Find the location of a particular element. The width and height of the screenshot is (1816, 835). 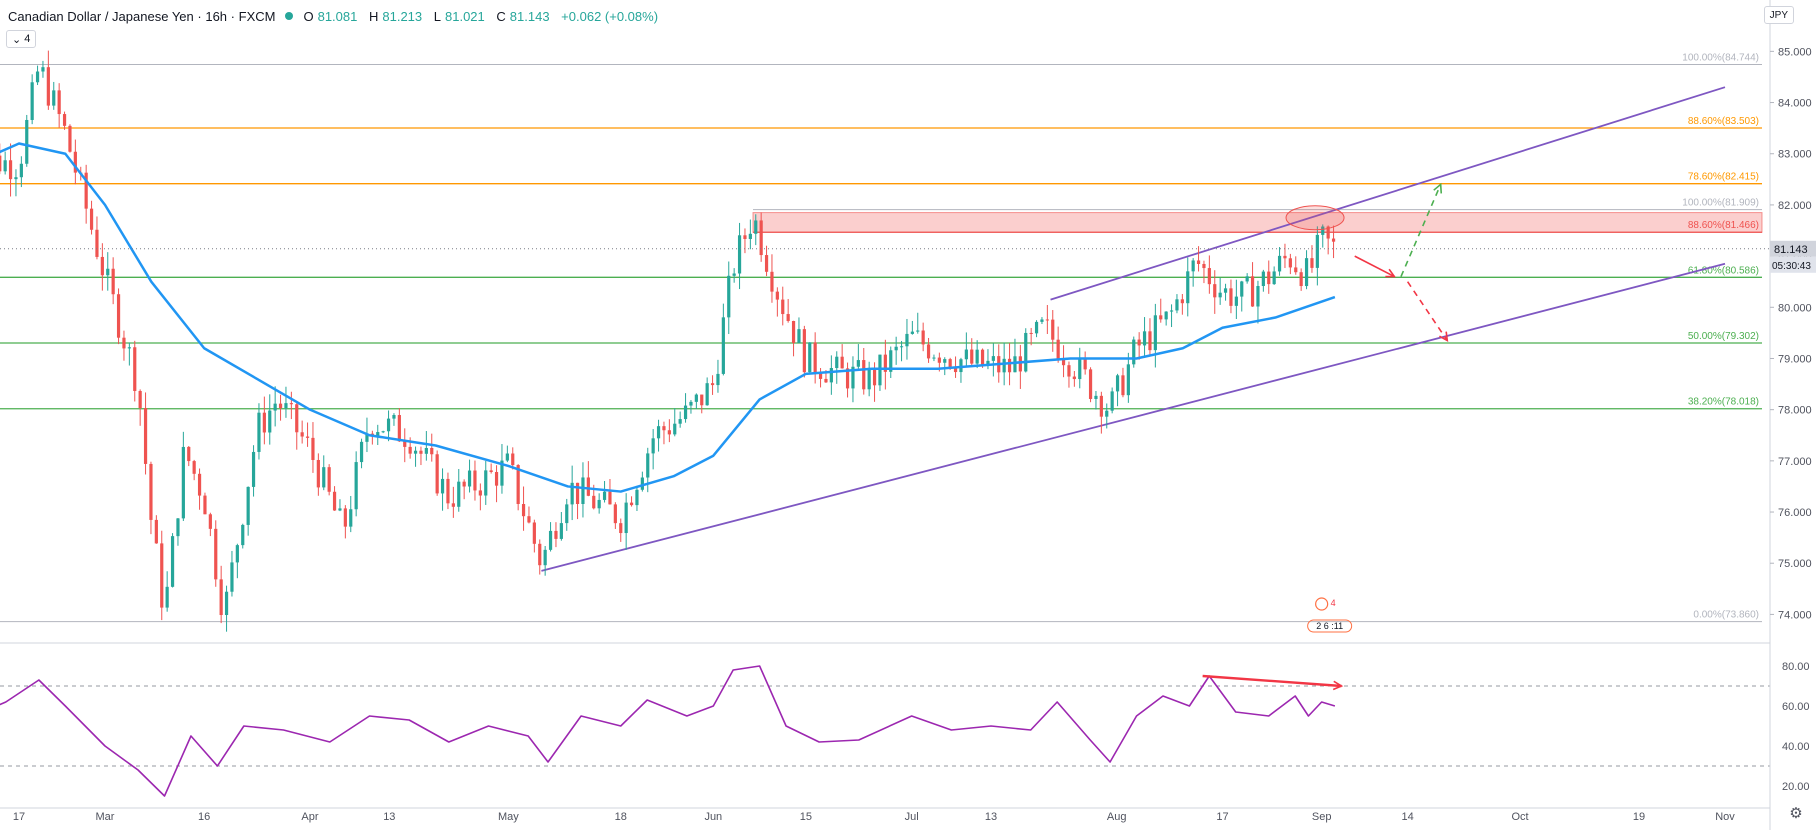

time-tick-label: Apr is located at coordinates (309, 817).